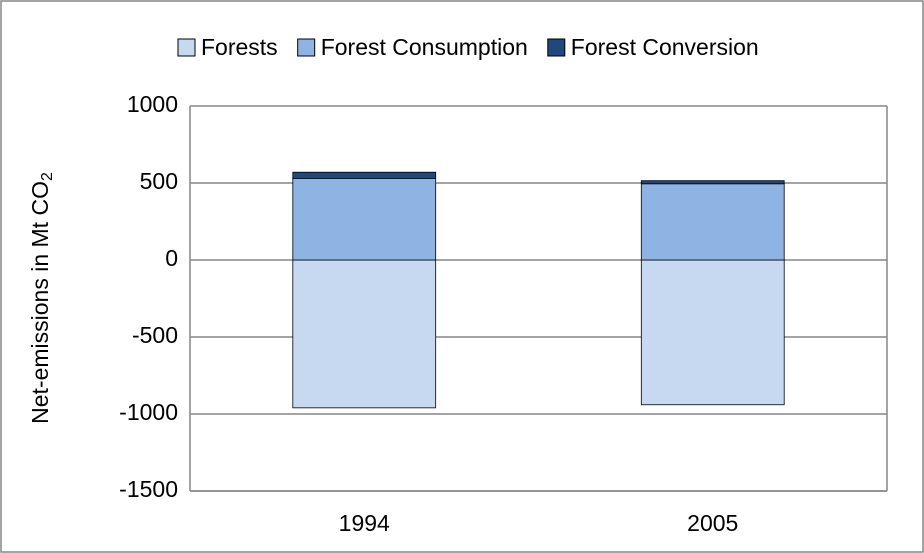 The height and width of the screenshot is (553, 924). What do you see at coordinates (171, 258) in the screenshot?
I see `y-tick-label: 0` at bounding box center [171, 258].